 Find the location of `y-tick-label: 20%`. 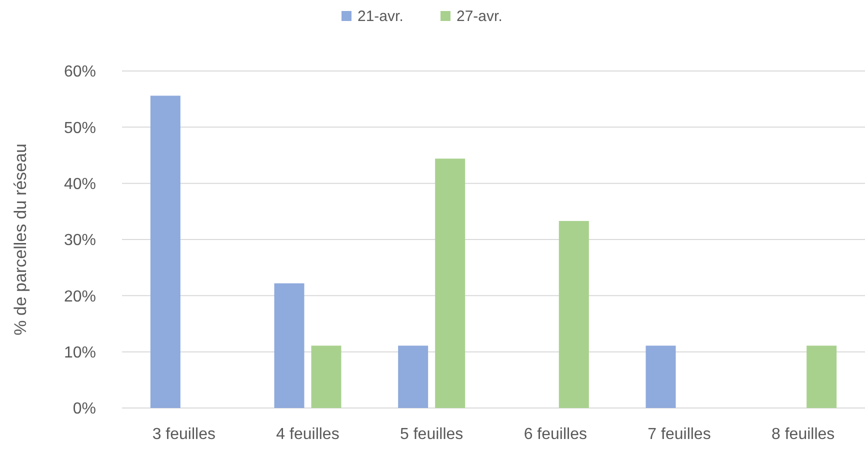

y-tick-label: 20% is located at coordinates (80, 297).